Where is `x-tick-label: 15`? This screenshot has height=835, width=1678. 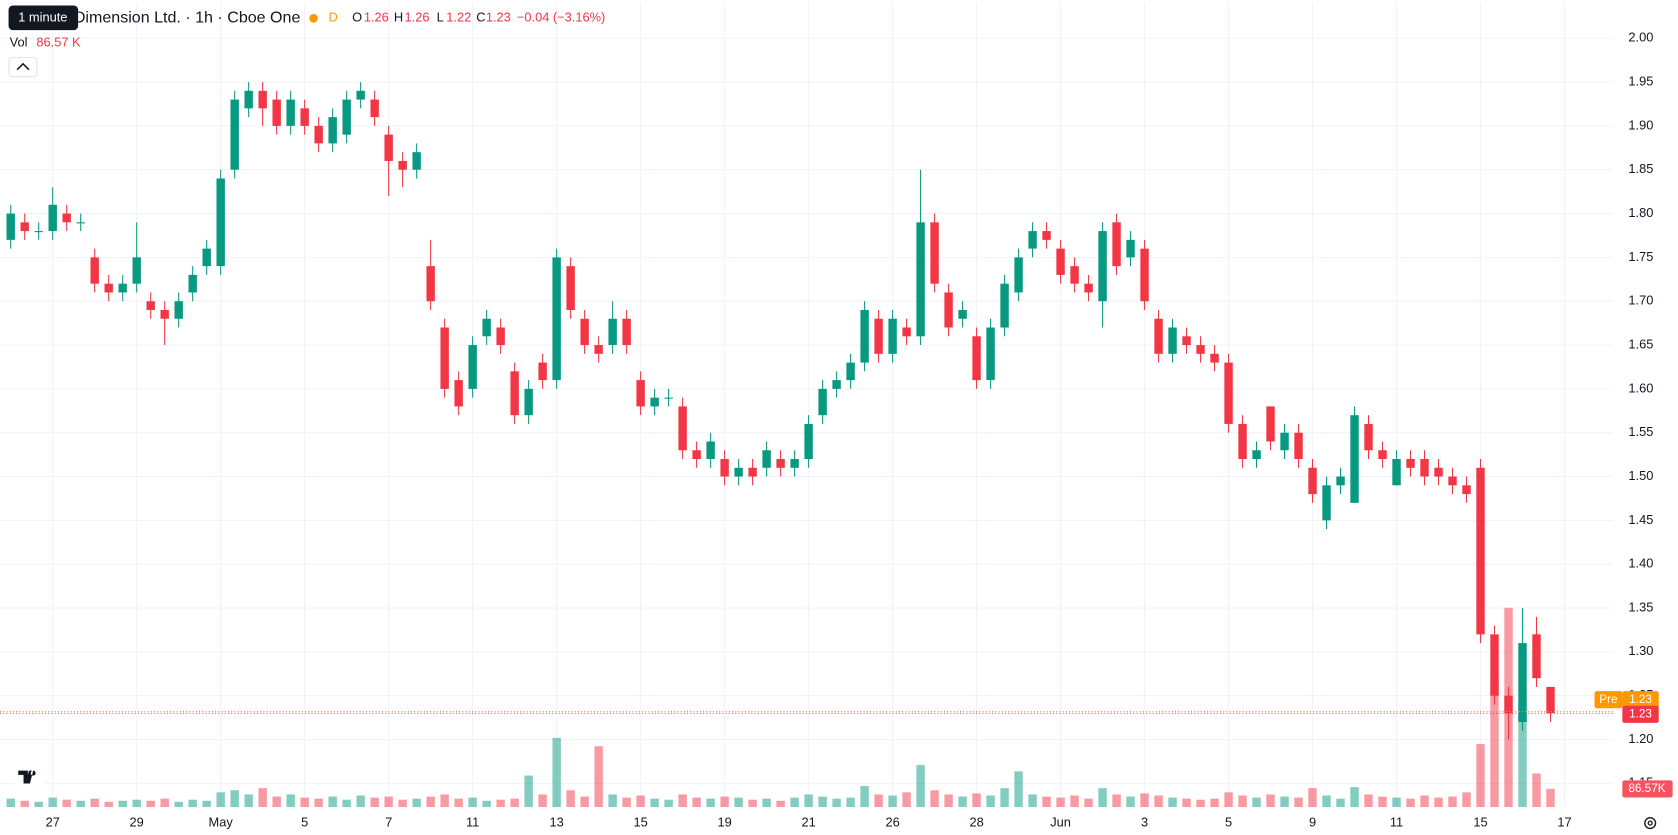 x-tick-label: 15 is located at coordinates (640, 821).